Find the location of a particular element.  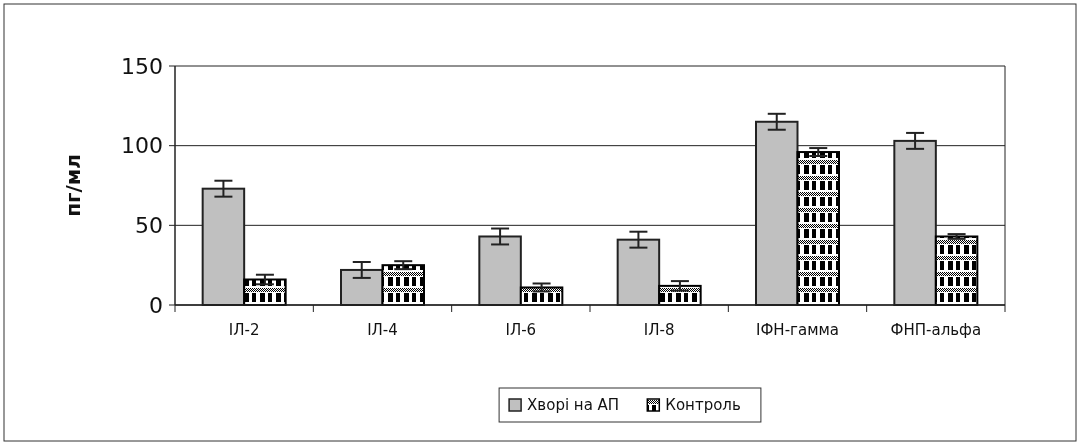

x-tick-label: ІЛ-6 is located at coordinates (521, 330).